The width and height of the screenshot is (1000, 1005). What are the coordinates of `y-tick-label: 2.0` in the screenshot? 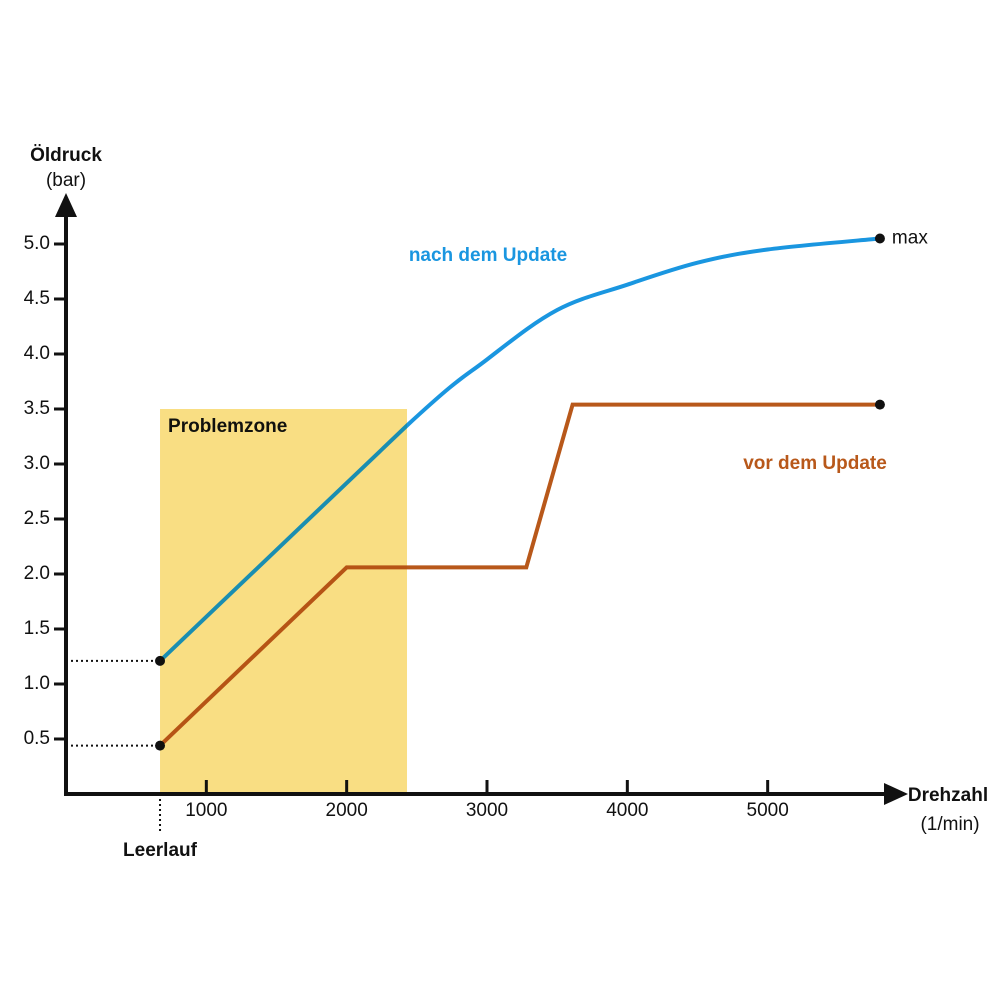 It's located at (37, 573).